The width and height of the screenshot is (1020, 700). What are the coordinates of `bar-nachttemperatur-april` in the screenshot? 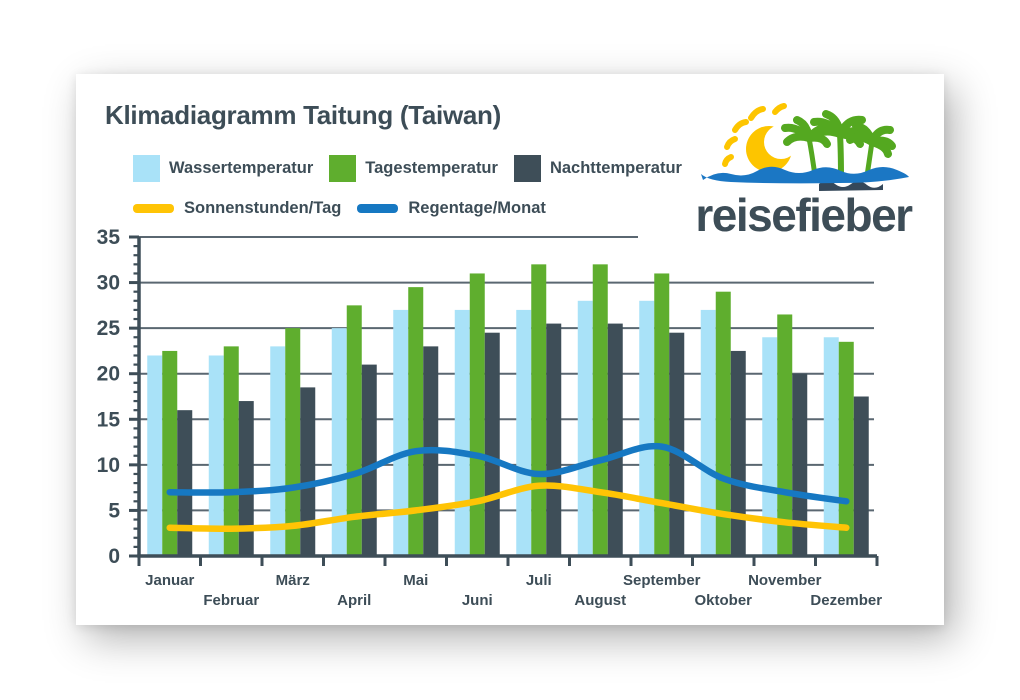 It's located at (369, 460).